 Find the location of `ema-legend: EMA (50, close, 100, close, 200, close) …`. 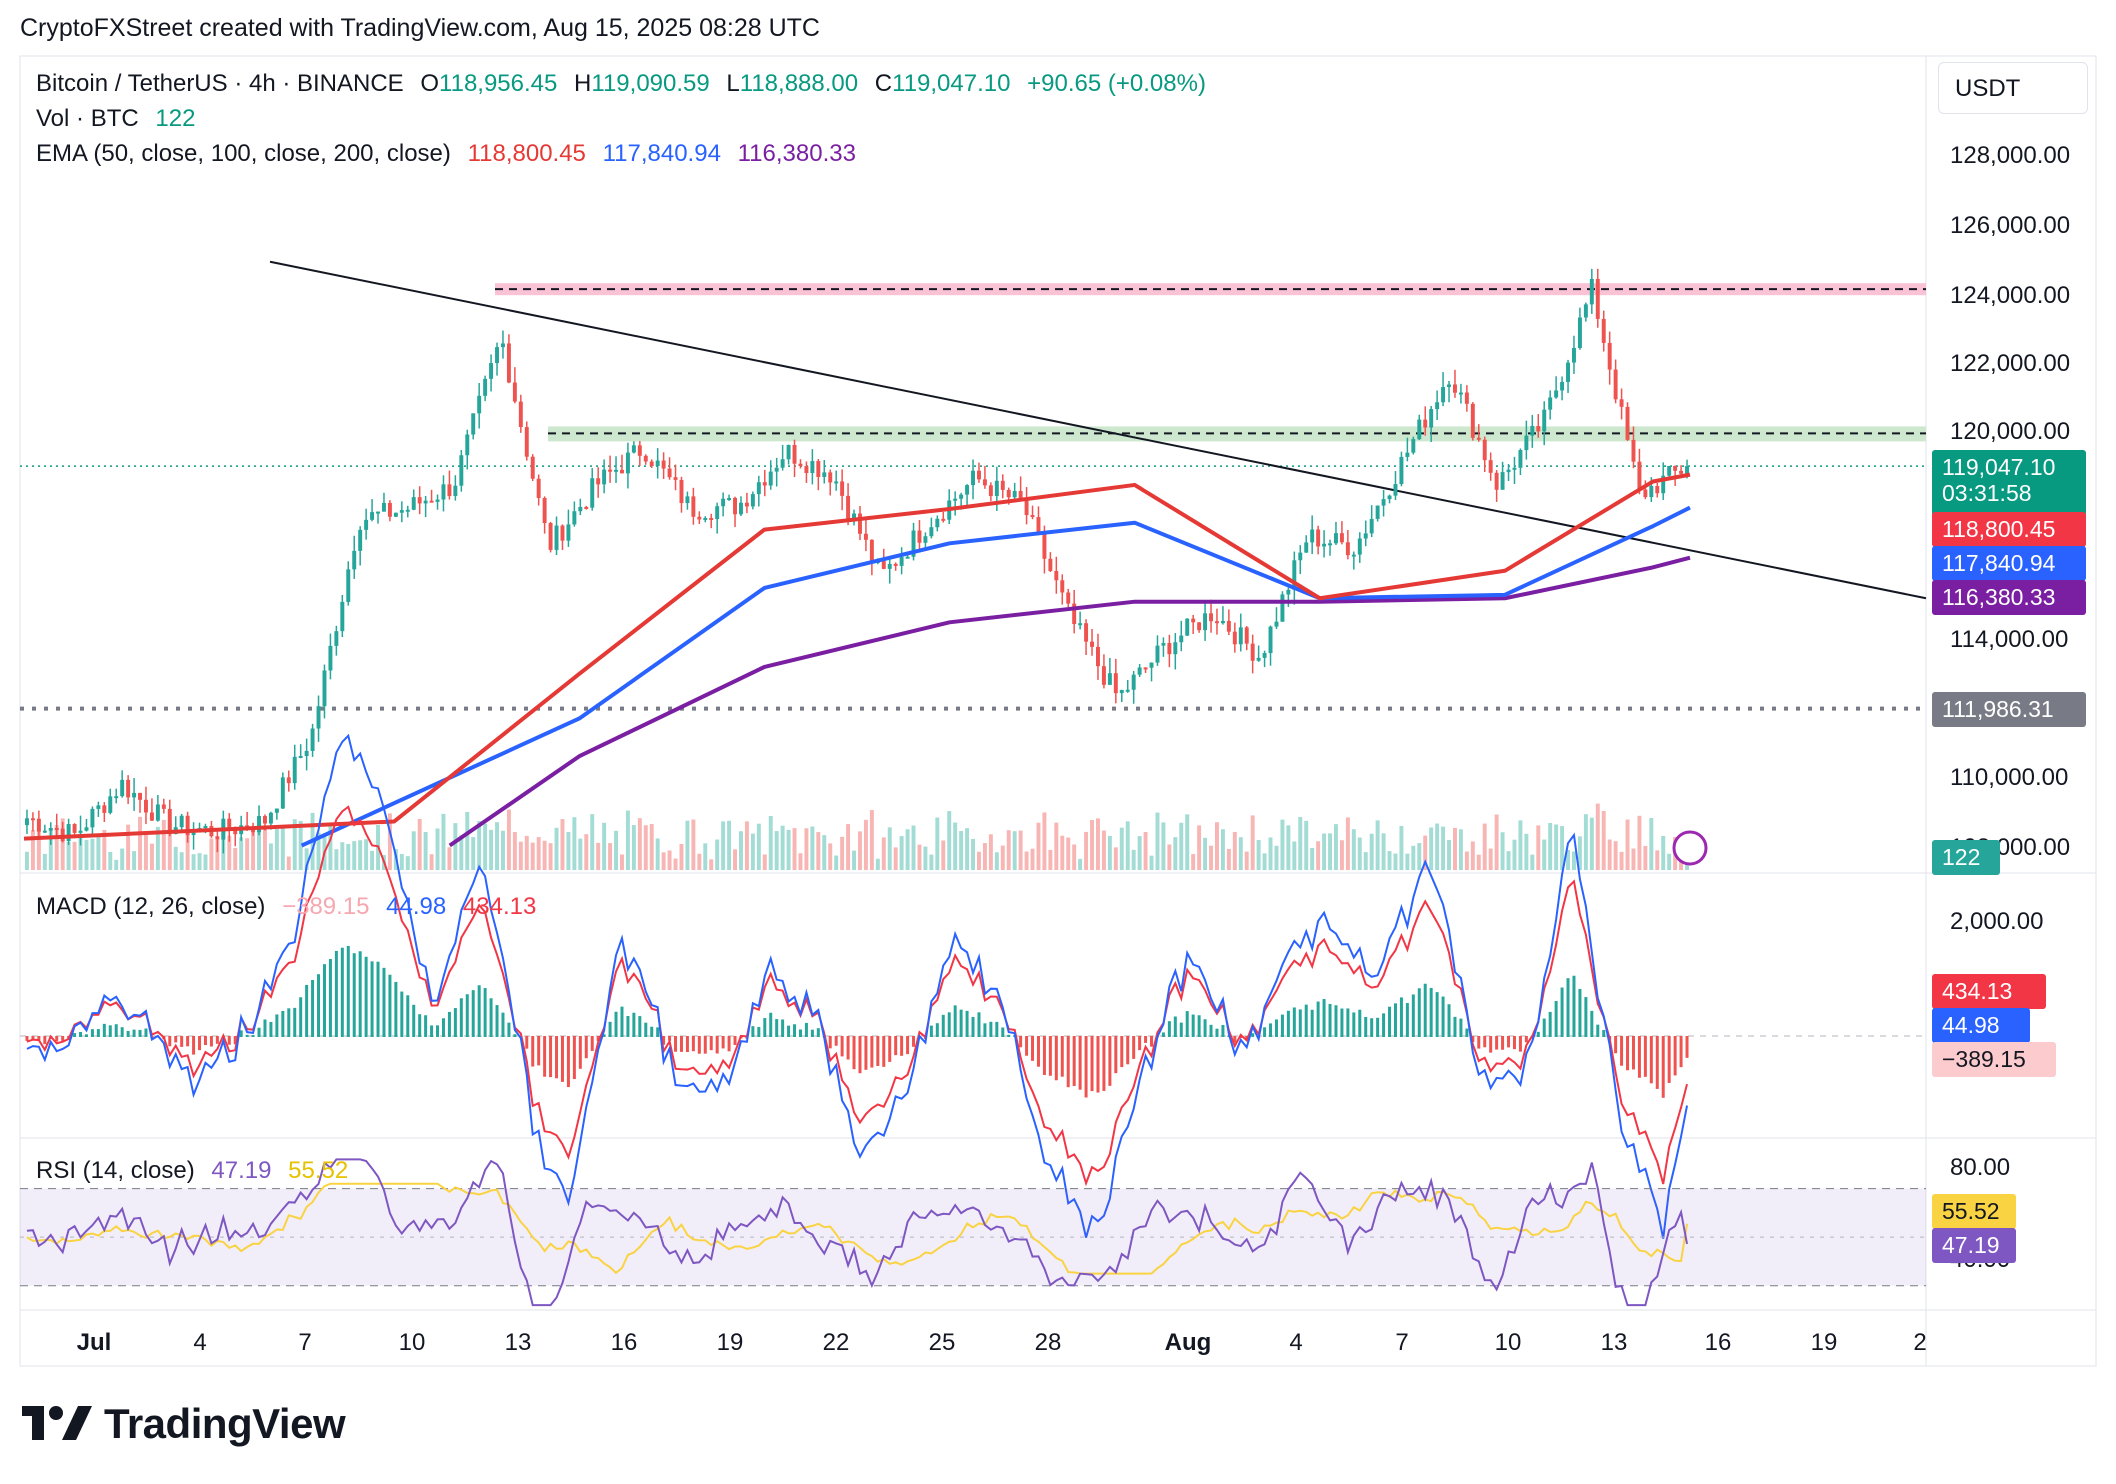

ema-legend: EMA (50, close, 100, close, 200, close) … is located at coordinates (451, 154).